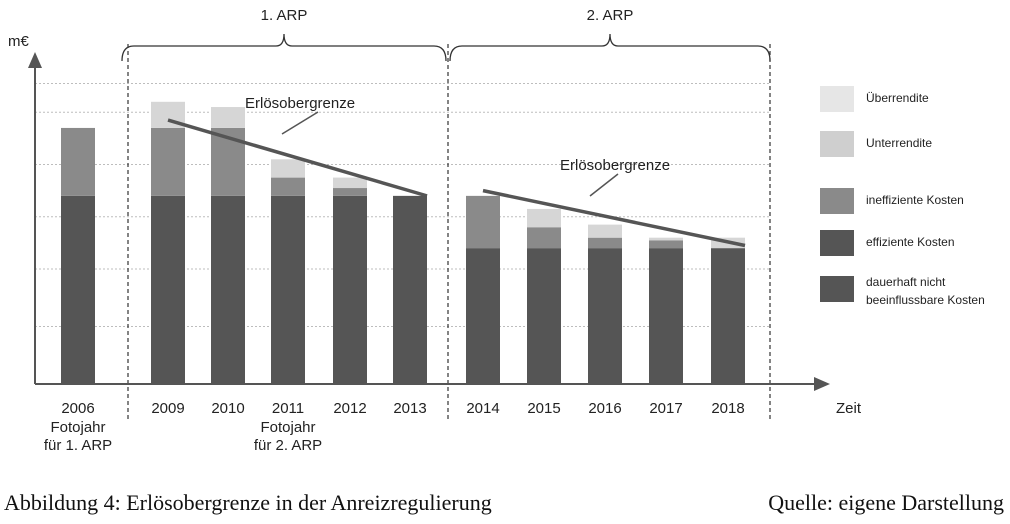 Image resolution: width=1010 pixels, height=524 pixels. Describe the element at coordinates (227, 408) in the screenshot. I see `x-tick-label: 2010` at that location.